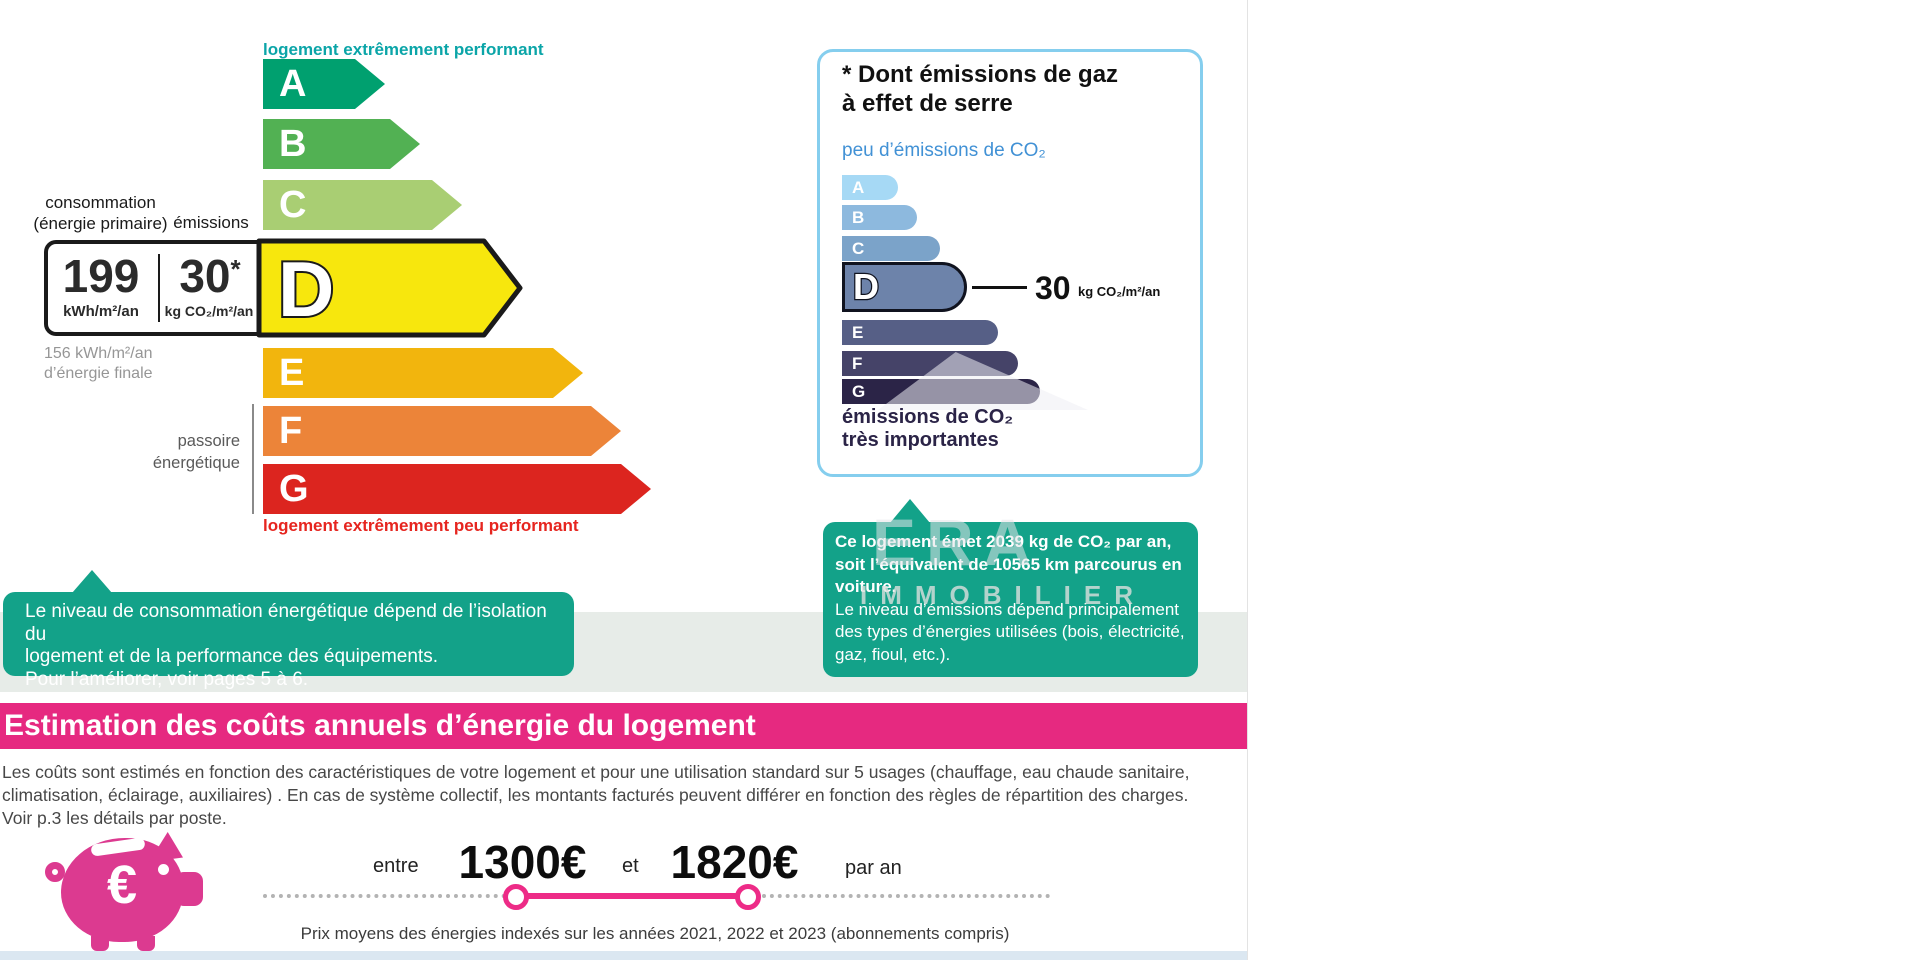  Describe the element at coordinates (1247, 480) in the screenshot. I see `page-edge-line` at that location.